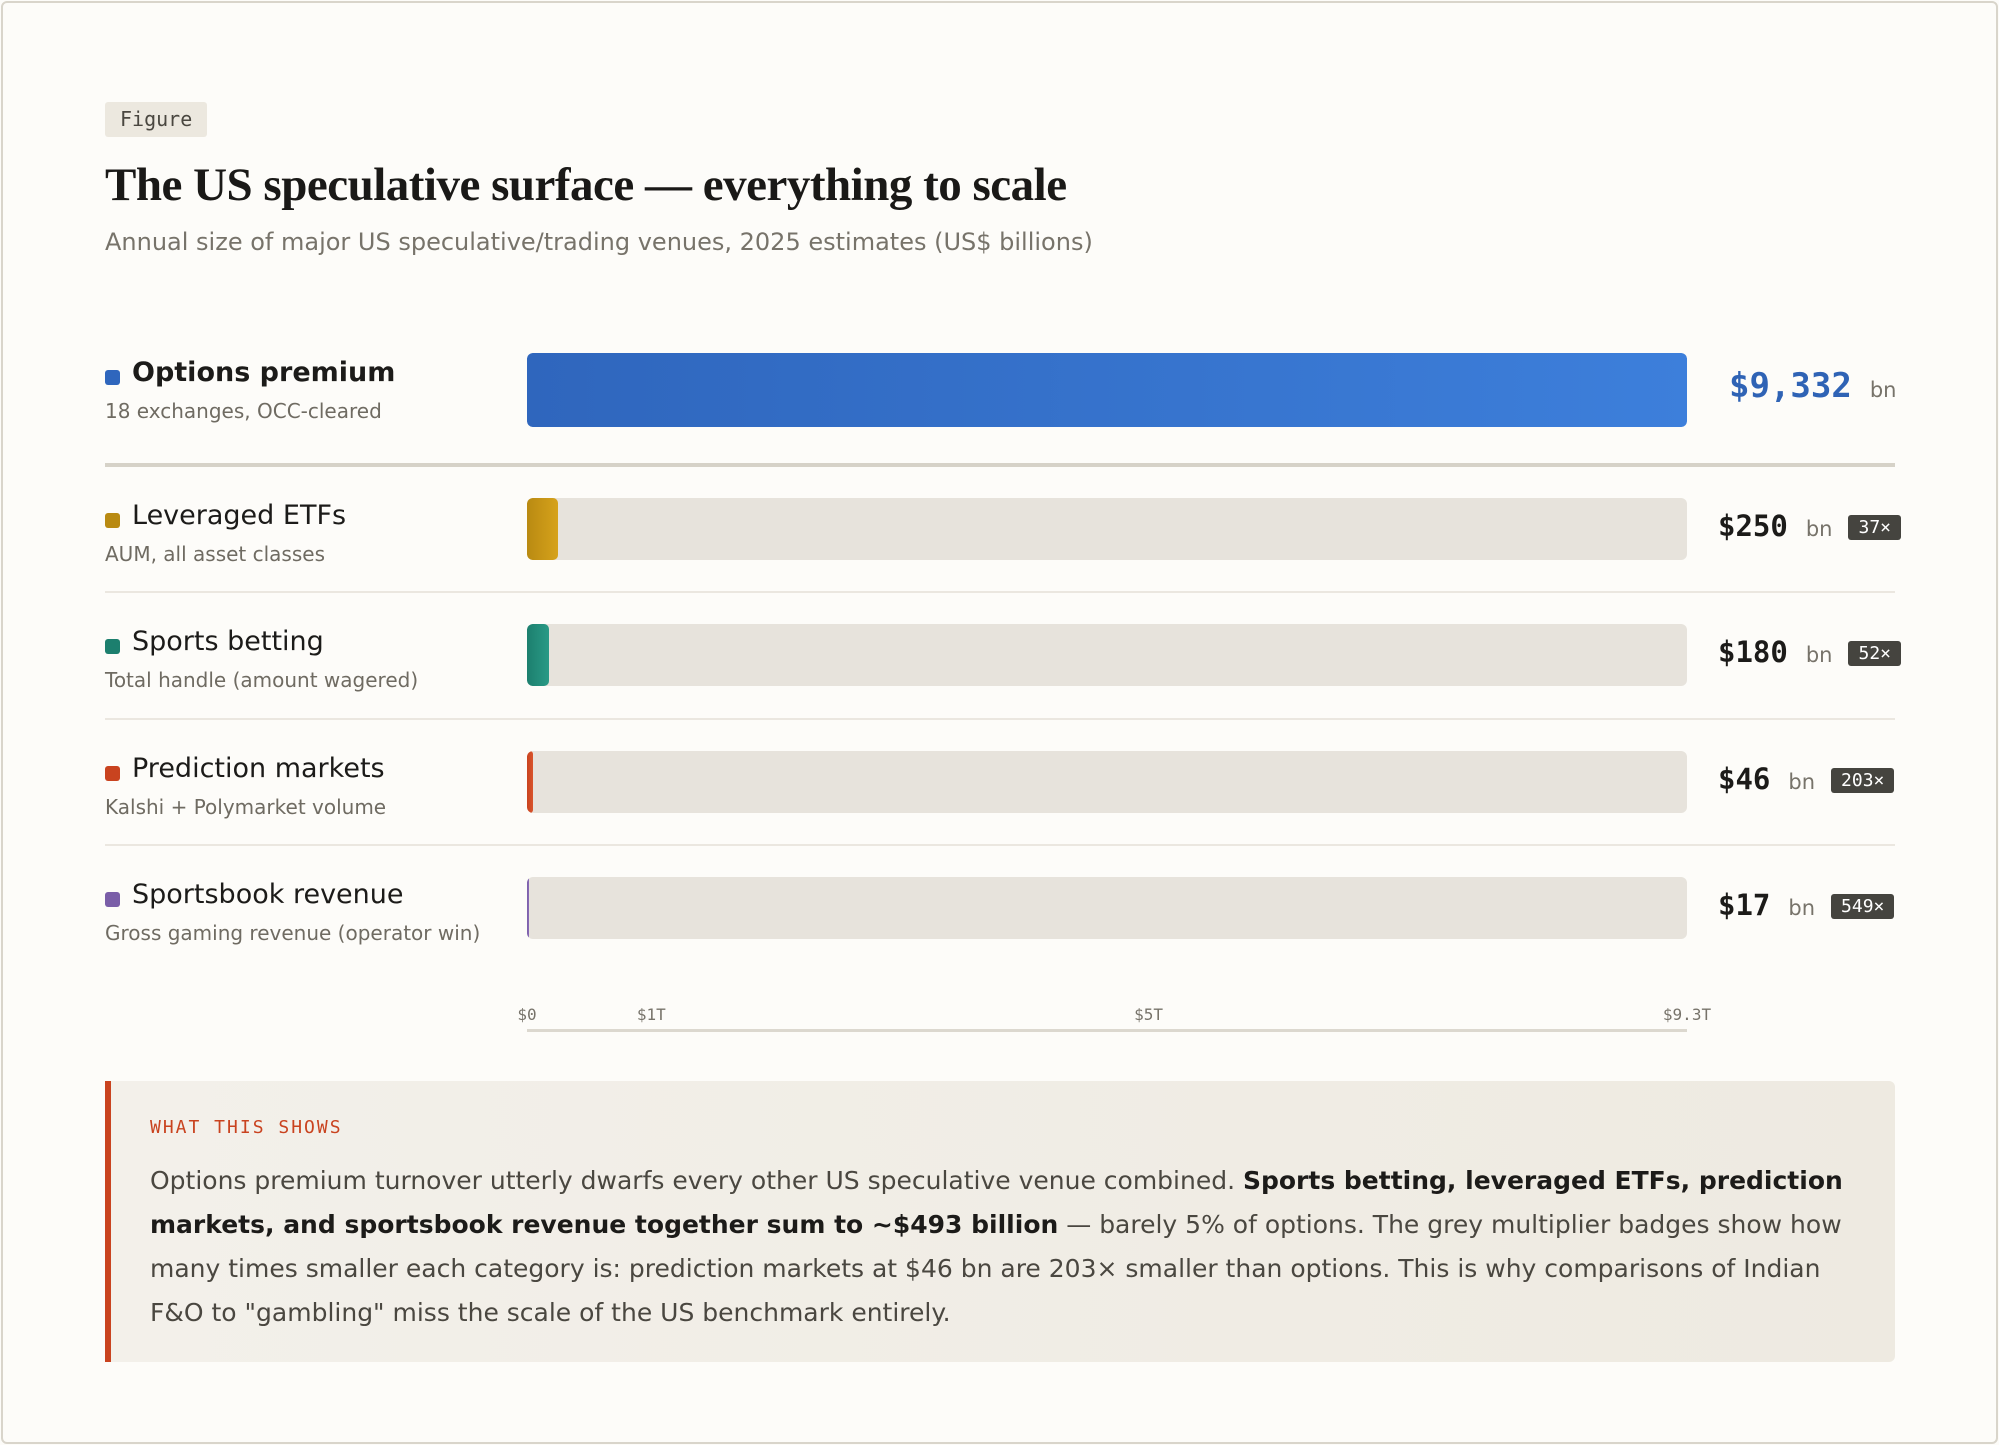 The image size is (1999, 1445). I want to click on row-sublabel: Kalshi + Polymarket volume, so click(246, 807).